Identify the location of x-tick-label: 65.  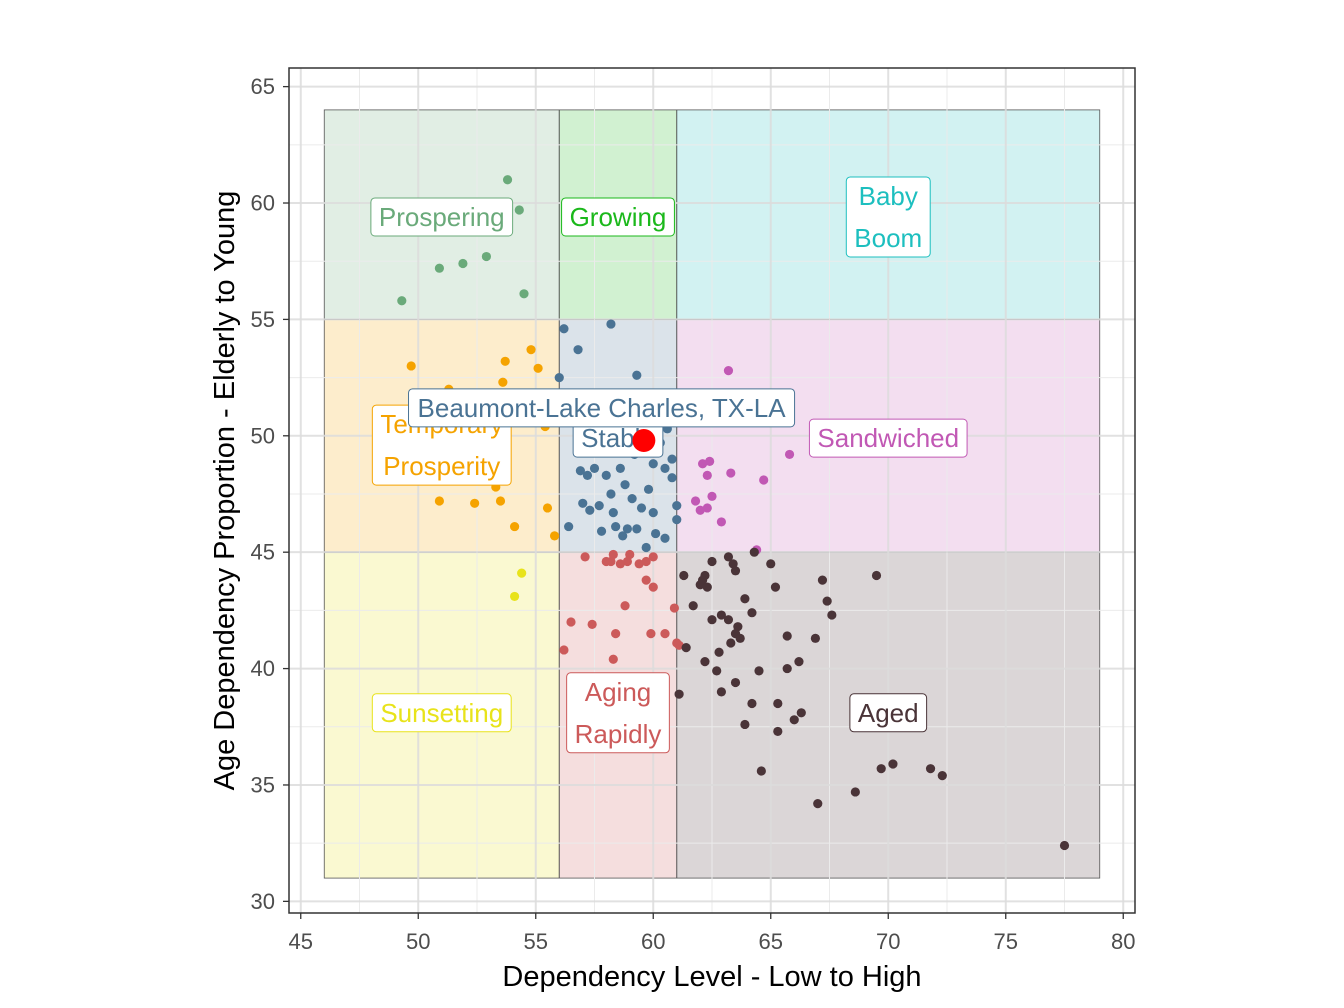
(771, 941).